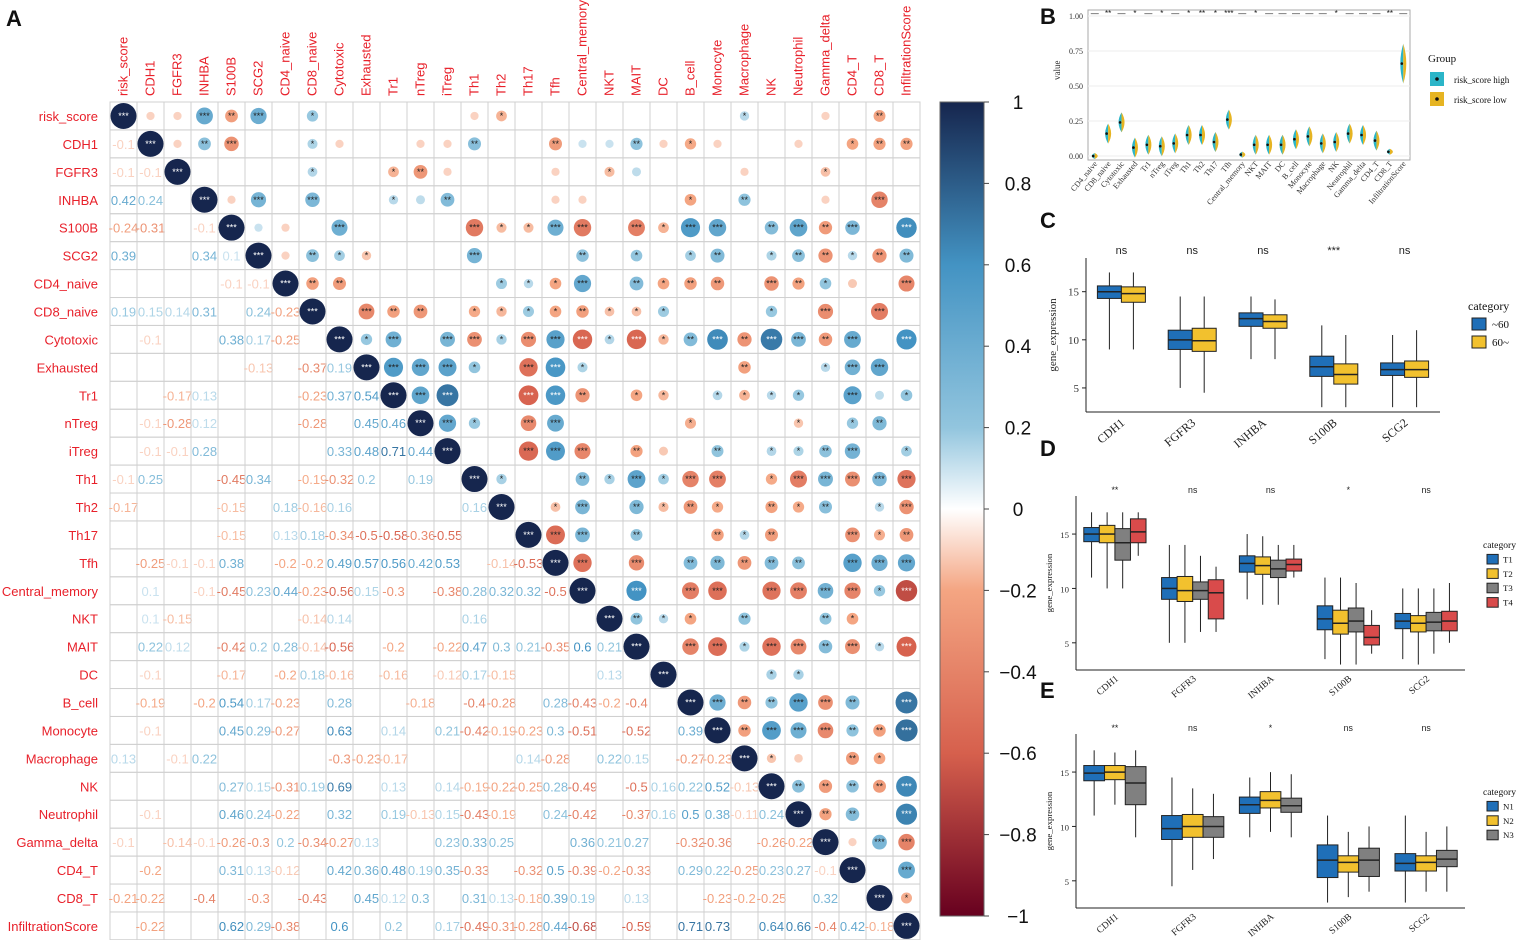  Describe the element at coordinates (1271, 728) in the screenshot. I see `significance-label: *` at that location.